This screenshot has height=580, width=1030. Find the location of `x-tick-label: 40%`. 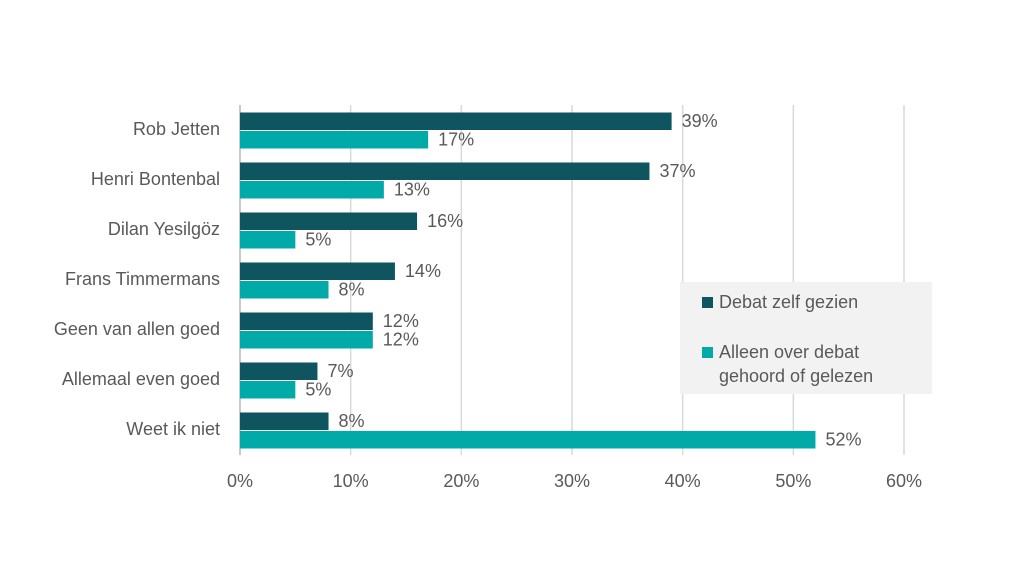

x-tick-label: 40% is located at coordinates (683, 481).